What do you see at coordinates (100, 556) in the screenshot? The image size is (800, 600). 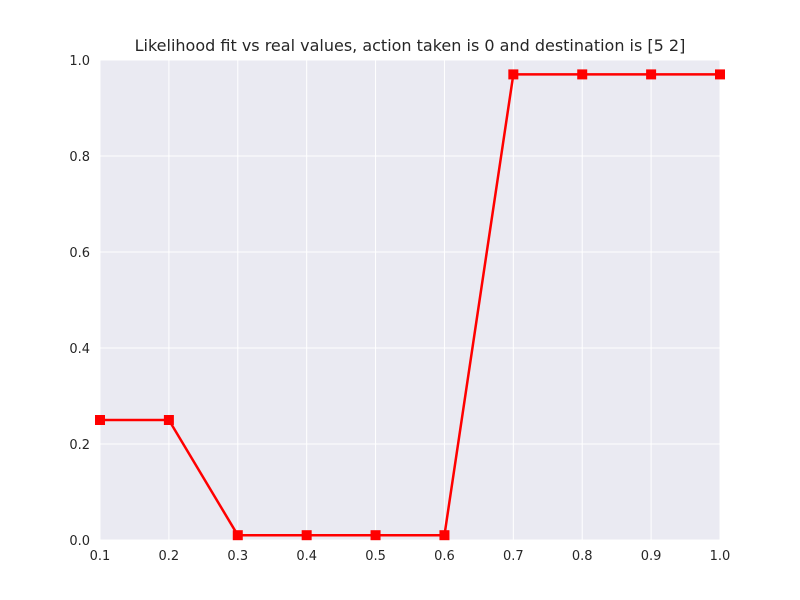 I see `x-tick-label: 0.1` at bounding box center [100, 556].